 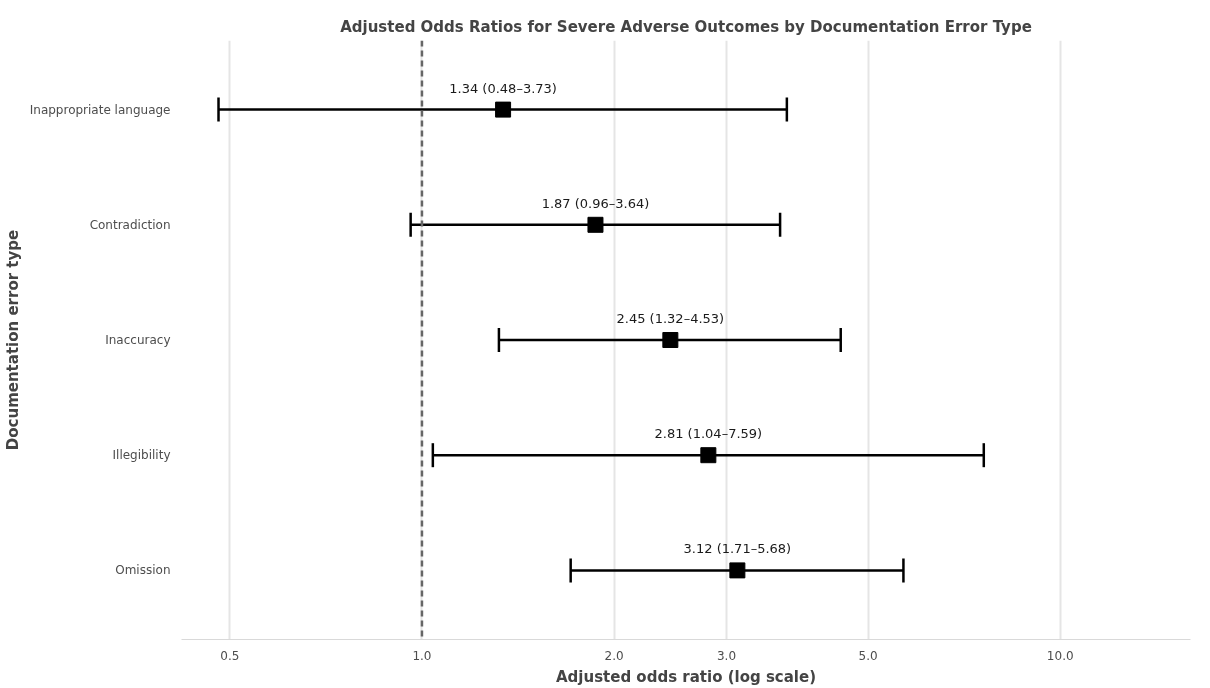 What do you see at coordinates (1060, 655) in the screenshot?
I see `x-tick-label: 10.0` at bounding box center [1060, 655].